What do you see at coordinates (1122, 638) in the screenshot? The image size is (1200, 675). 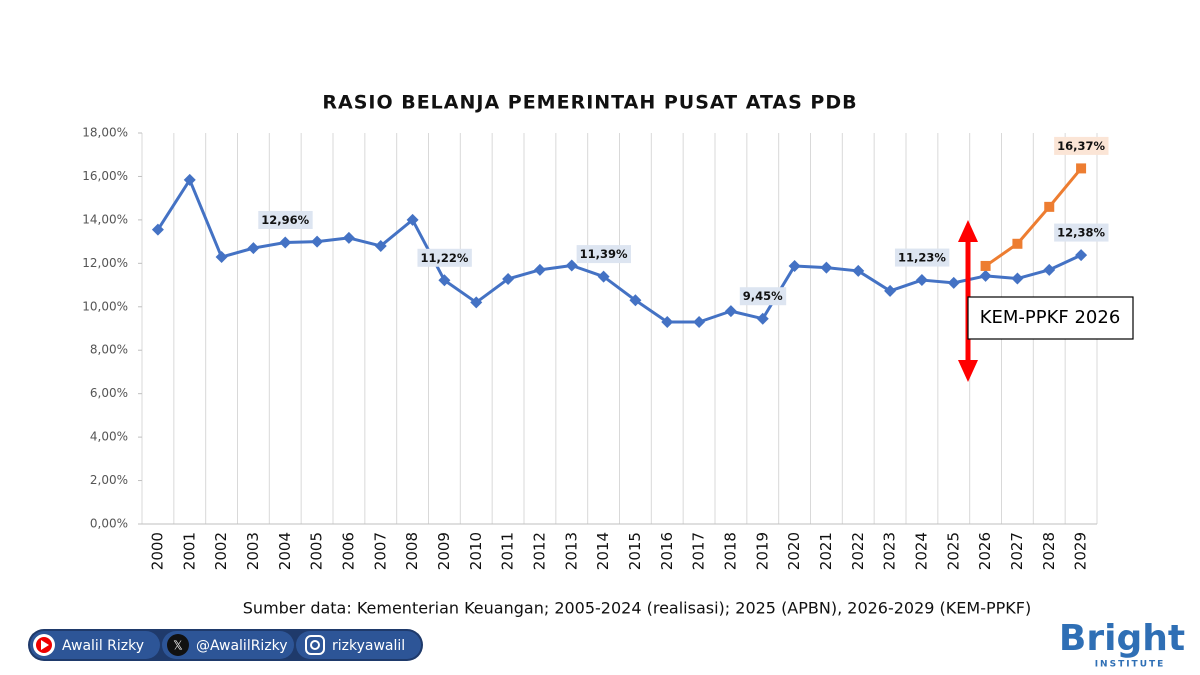 I see `logo-text: Bright` at bounding box center [1122, 638].